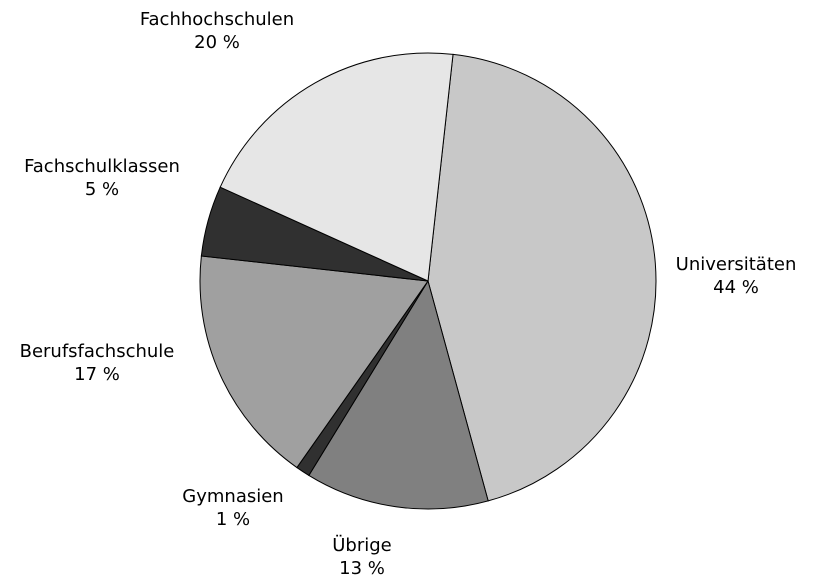  I want to click on slice-label: Fachhochschulen, so click(217, 19).